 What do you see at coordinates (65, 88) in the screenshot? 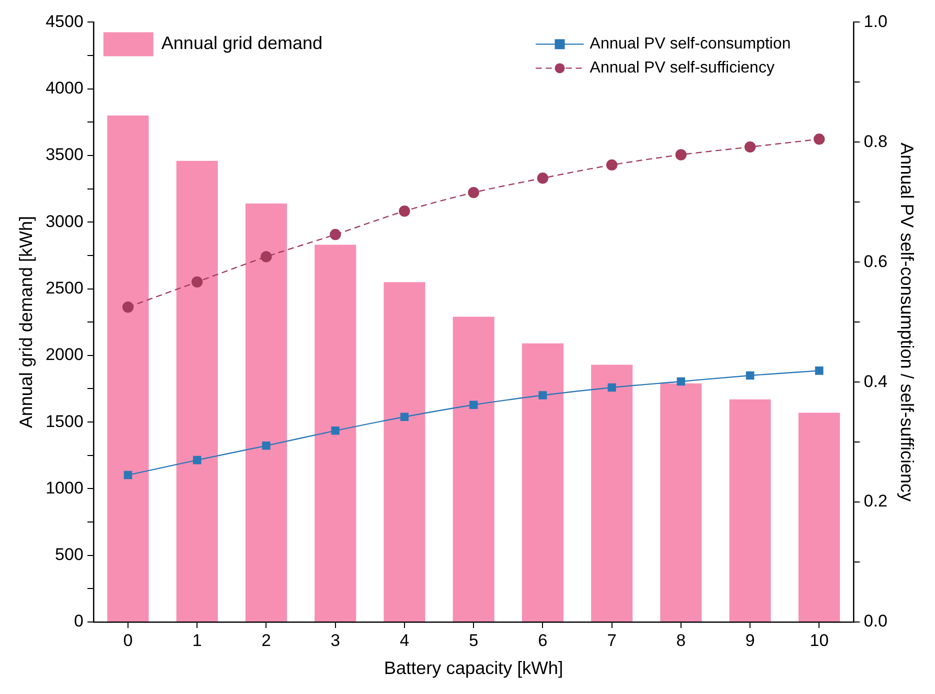
I see `y-tick-label: 4000` at bounding box center [65, 88].